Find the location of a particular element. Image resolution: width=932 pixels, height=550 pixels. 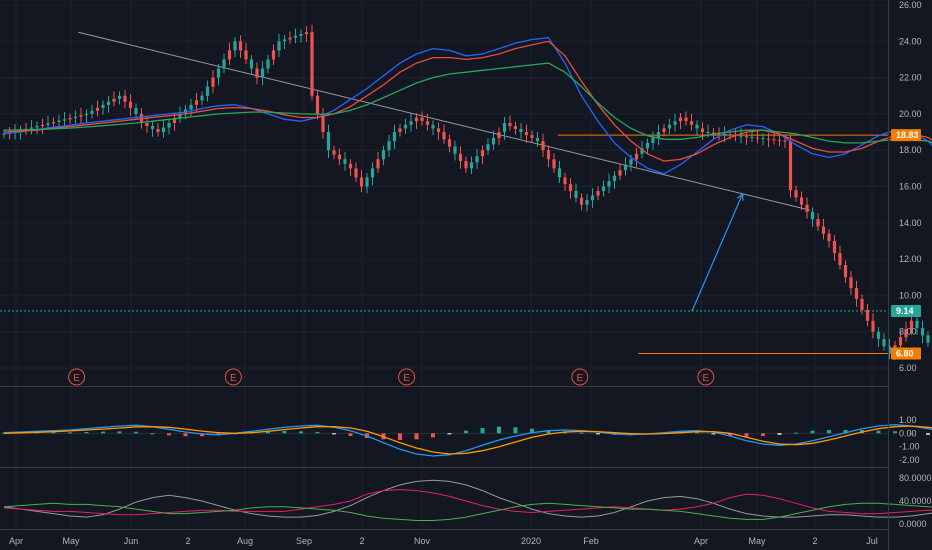

time-tick-label: Feb is located at coordinates (591, 541).